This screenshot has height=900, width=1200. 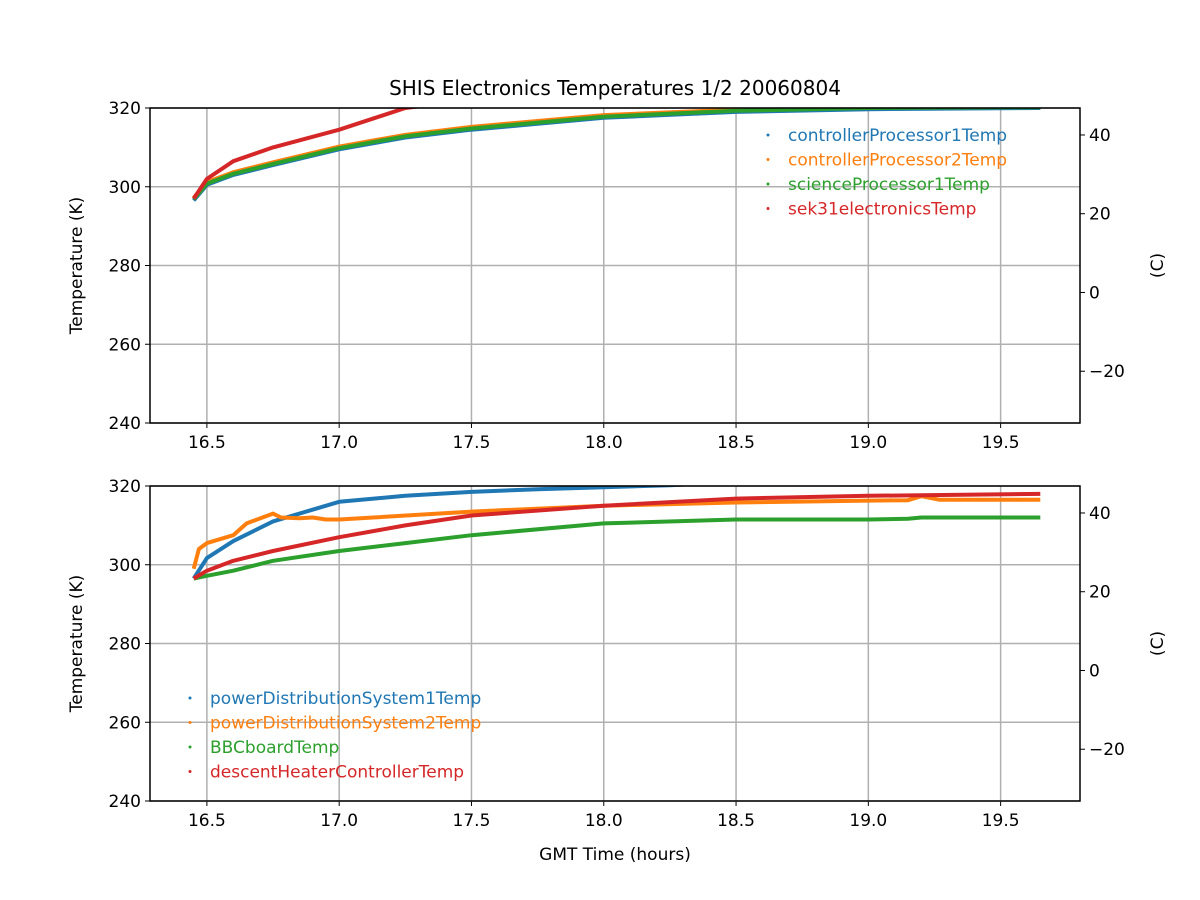 I want to click on legend-label: BBCboardTemp, so click(x=274, y=748).